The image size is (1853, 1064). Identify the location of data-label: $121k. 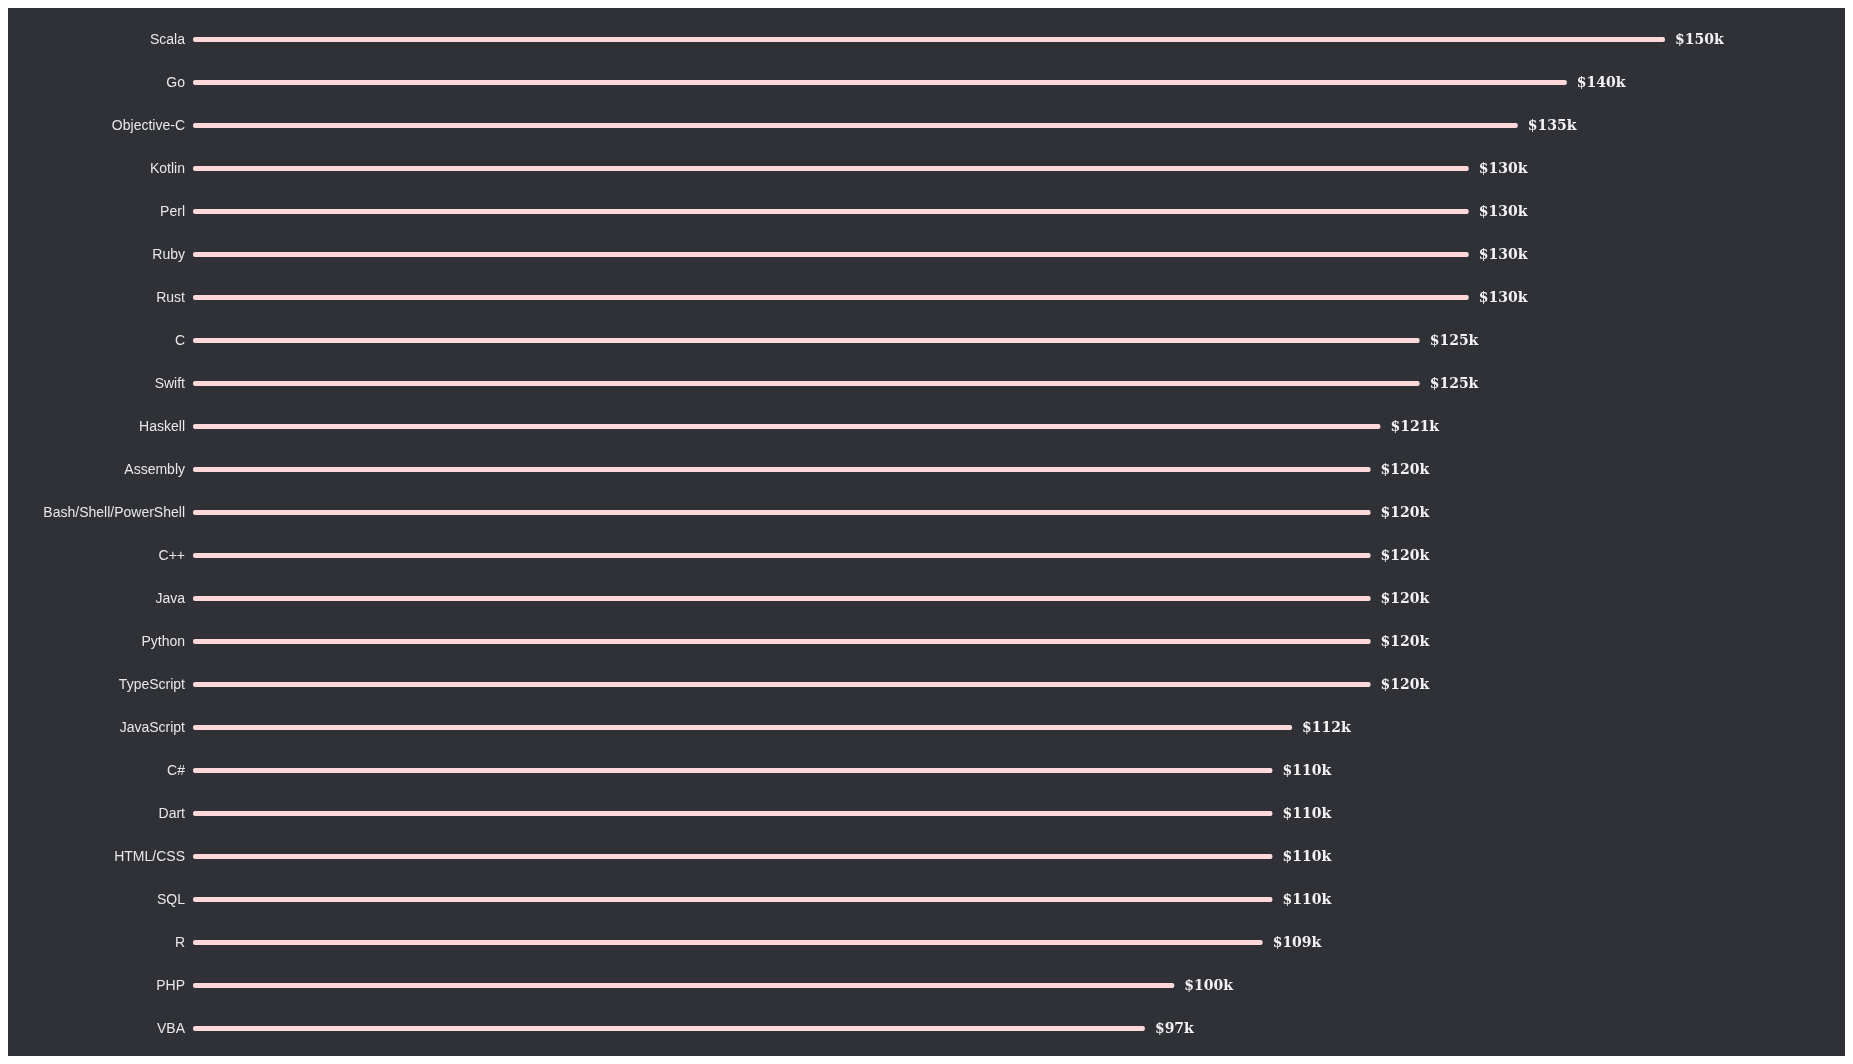
(1415, 426).